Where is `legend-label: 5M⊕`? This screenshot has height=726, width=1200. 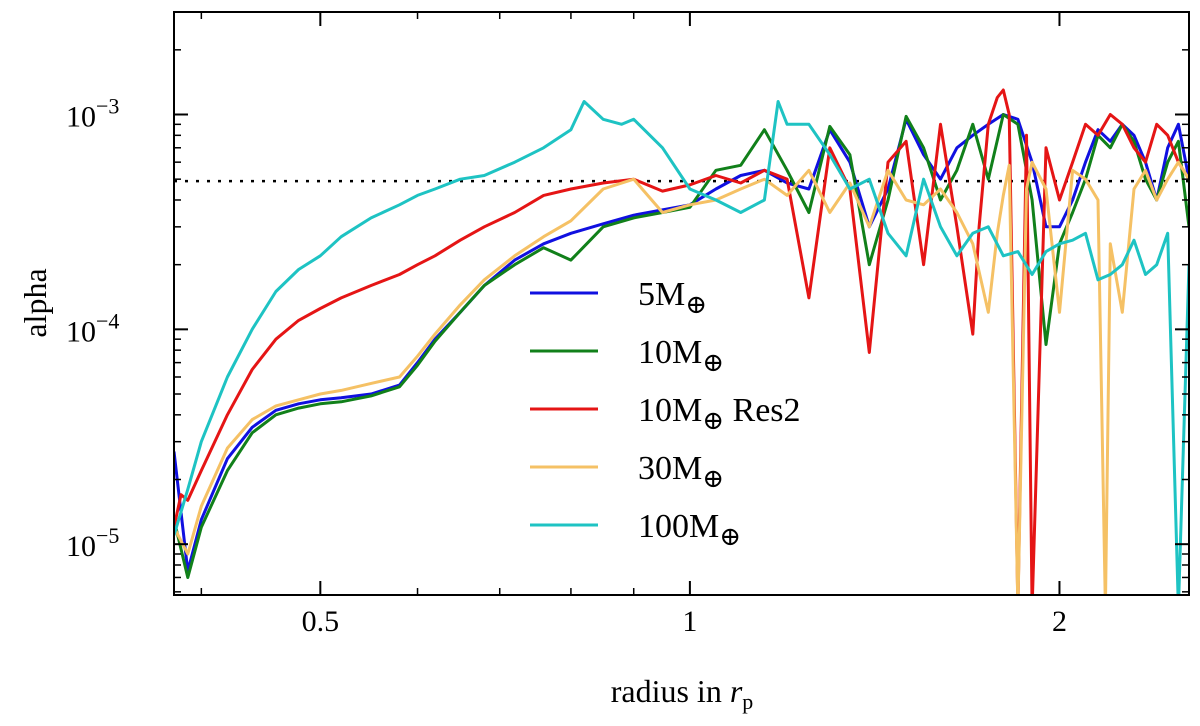 legend-label: 5M⊕ is located at coordinates (672, 297).